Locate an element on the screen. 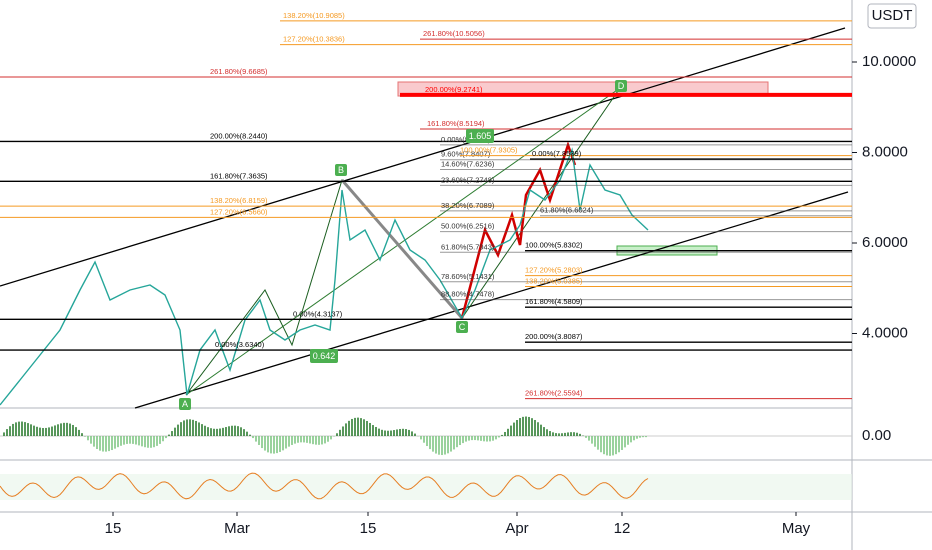 The width and height of the screenshot is (932, 550). pattern-point: A is located at coordinates (185, 404).